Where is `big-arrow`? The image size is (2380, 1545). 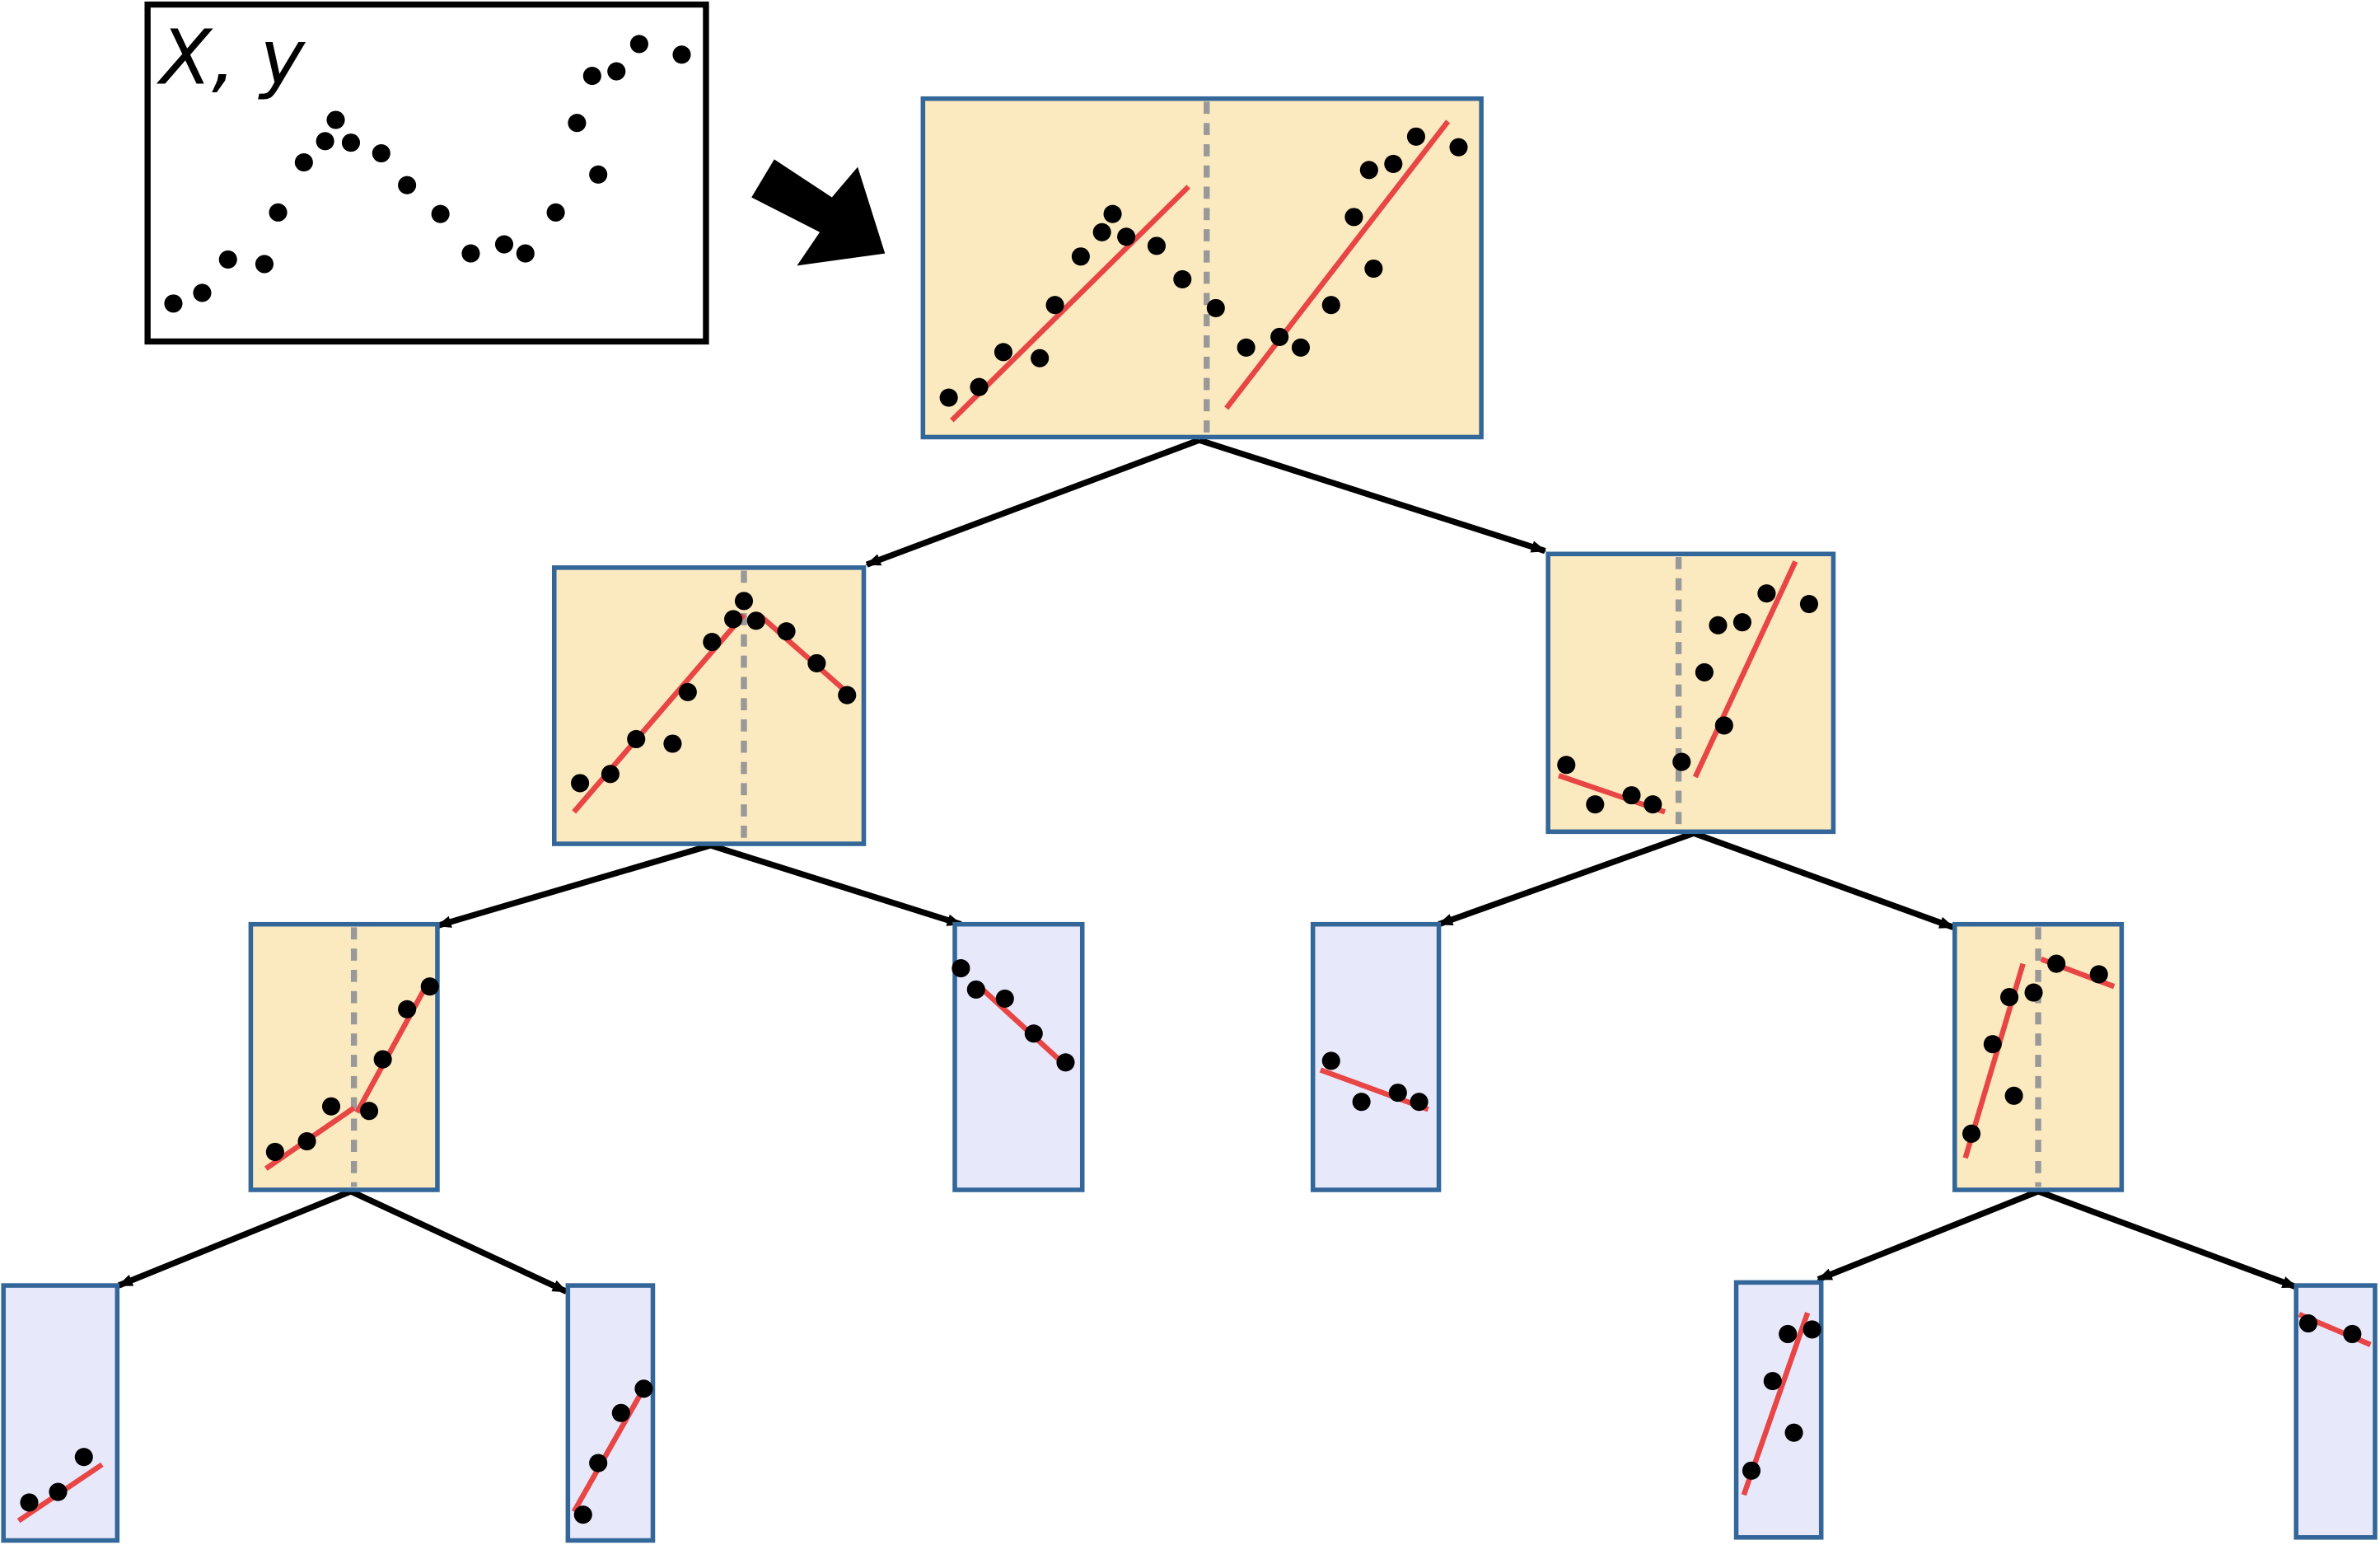 big-arrow is located at coordinates (818, 212).